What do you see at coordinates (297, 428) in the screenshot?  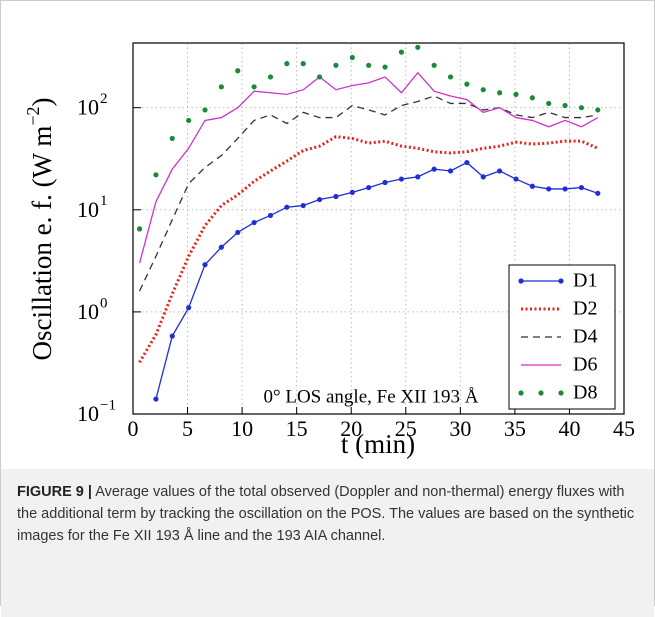 I see `x-tick-label: 15` at bounding box center [297, 428].